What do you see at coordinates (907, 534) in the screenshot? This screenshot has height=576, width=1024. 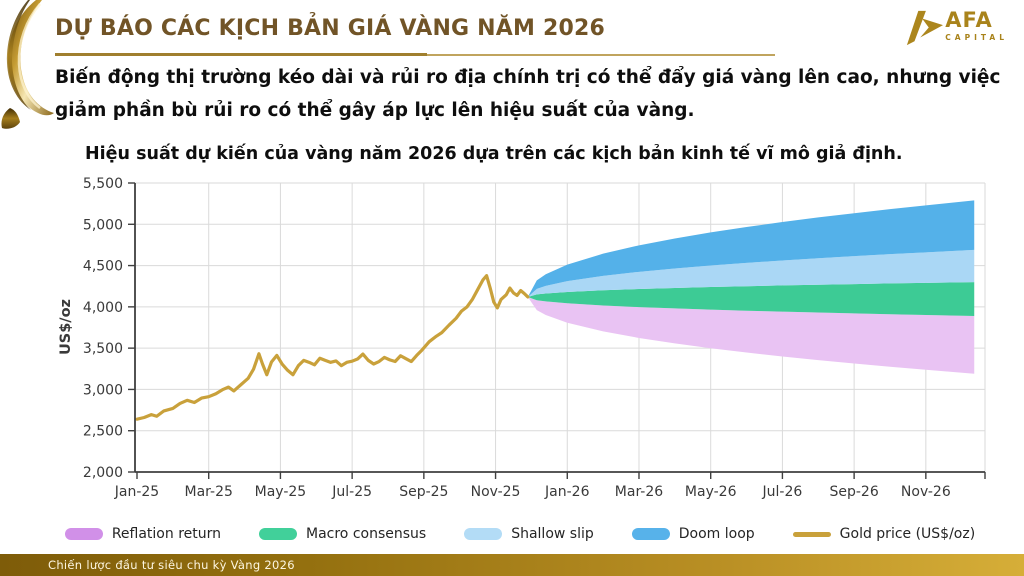 I see `legend-label: Gold price (US$/oz)` at bounding box center [907, 534].